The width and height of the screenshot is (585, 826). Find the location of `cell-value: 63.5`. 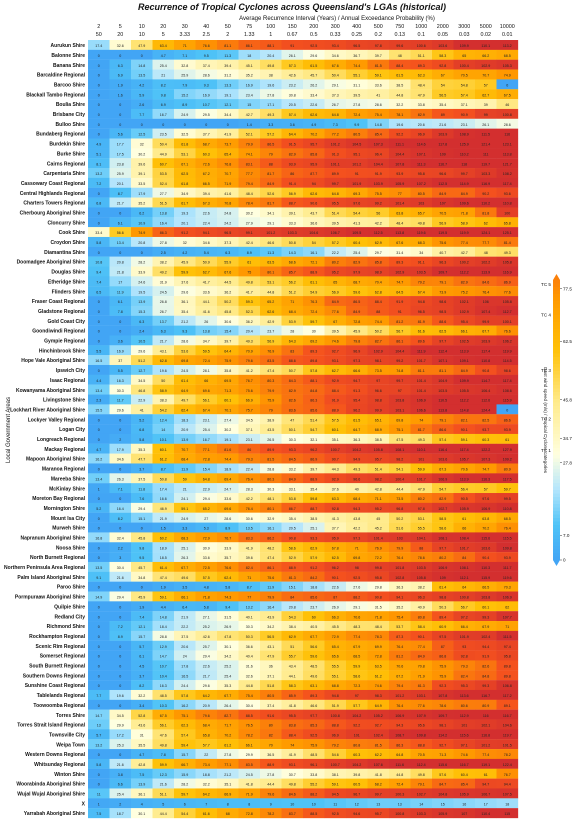

cell-value: 63.5 is located at coordinates (270, 263).